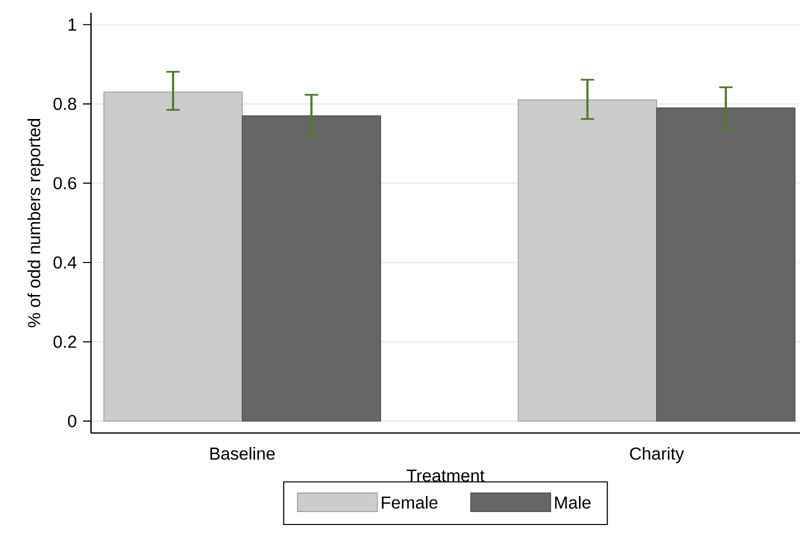  I want to click on y-tick-label: 0.8, so click(65, 104).